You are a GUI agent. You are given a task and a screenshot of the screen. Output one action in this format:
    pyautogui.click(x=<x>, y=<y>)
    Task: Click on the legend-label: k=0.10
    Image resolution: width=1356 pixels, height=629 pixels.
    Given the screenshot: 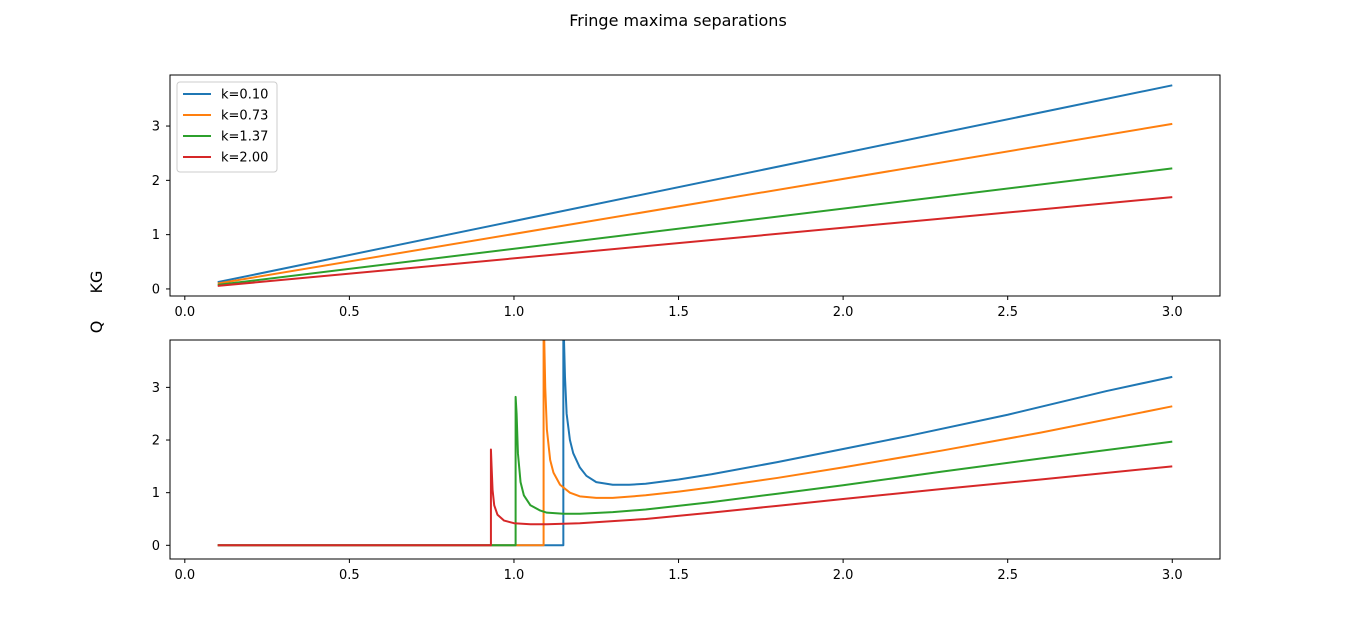 What is the action you would take?
    pyautogui.click(x=244, y=95)
    